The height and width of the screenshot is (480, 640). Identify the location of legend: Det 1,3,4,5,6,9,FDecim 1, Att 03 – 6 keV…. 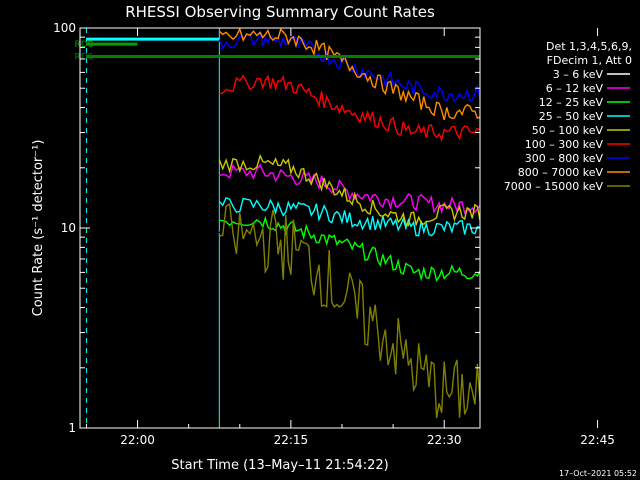
(568, 116).